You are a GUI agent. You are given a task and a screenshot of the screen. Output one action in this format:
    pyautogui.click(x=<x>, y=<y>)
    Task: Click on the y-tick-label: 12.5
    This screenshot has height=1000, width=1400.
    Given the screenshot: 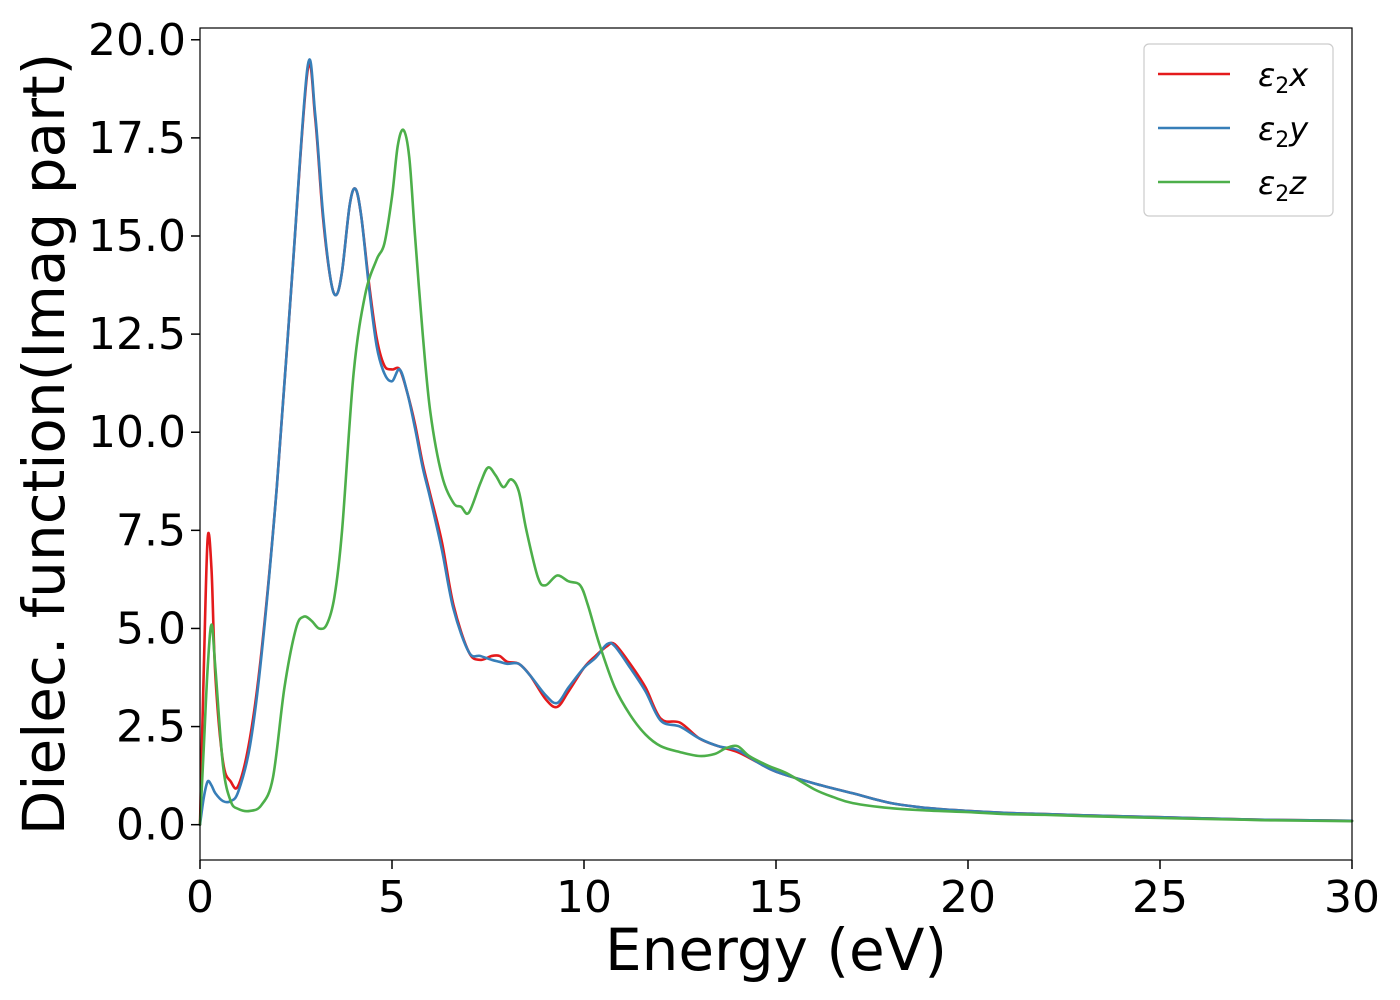 What is the action you would take?
    pyautogui.click(x=137, y=334)
    